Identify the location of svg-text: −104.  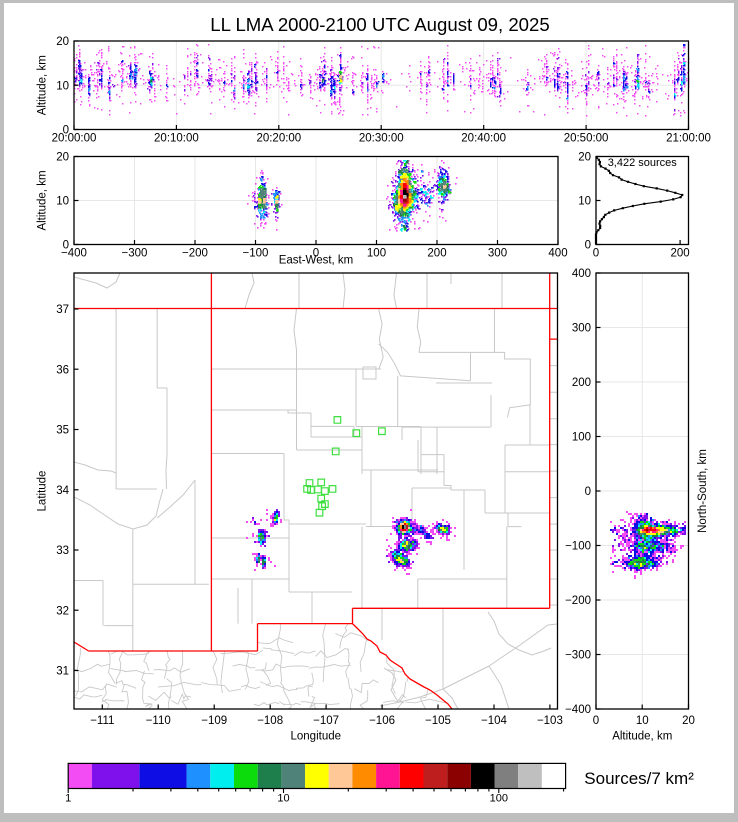
(494, 721).